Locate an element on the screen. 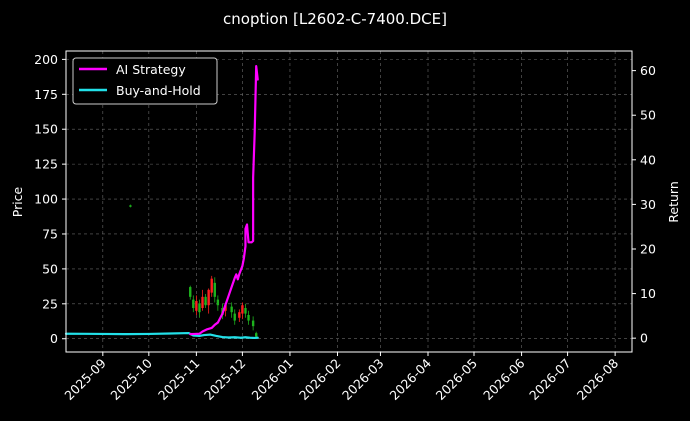 The width and height of the screenshot is (690, 421). y-left-tick-label: 0 is located at coordinates (54, 338).